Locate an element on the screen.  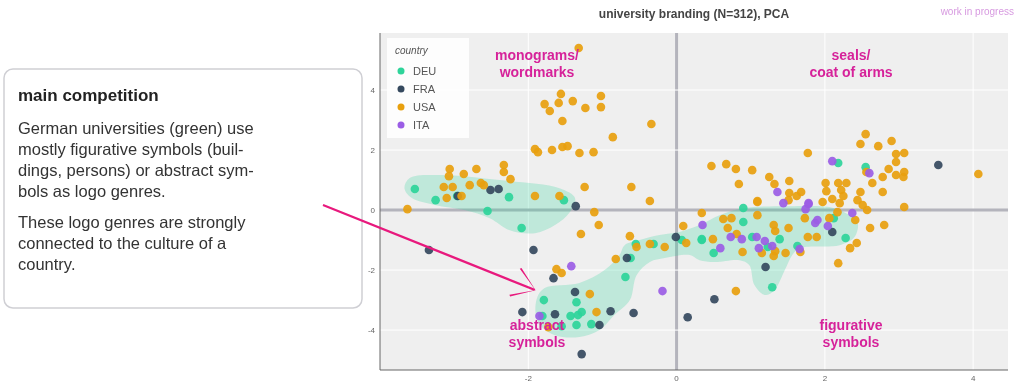
y-tick-label: 2 is located at coordinates (373, 151).